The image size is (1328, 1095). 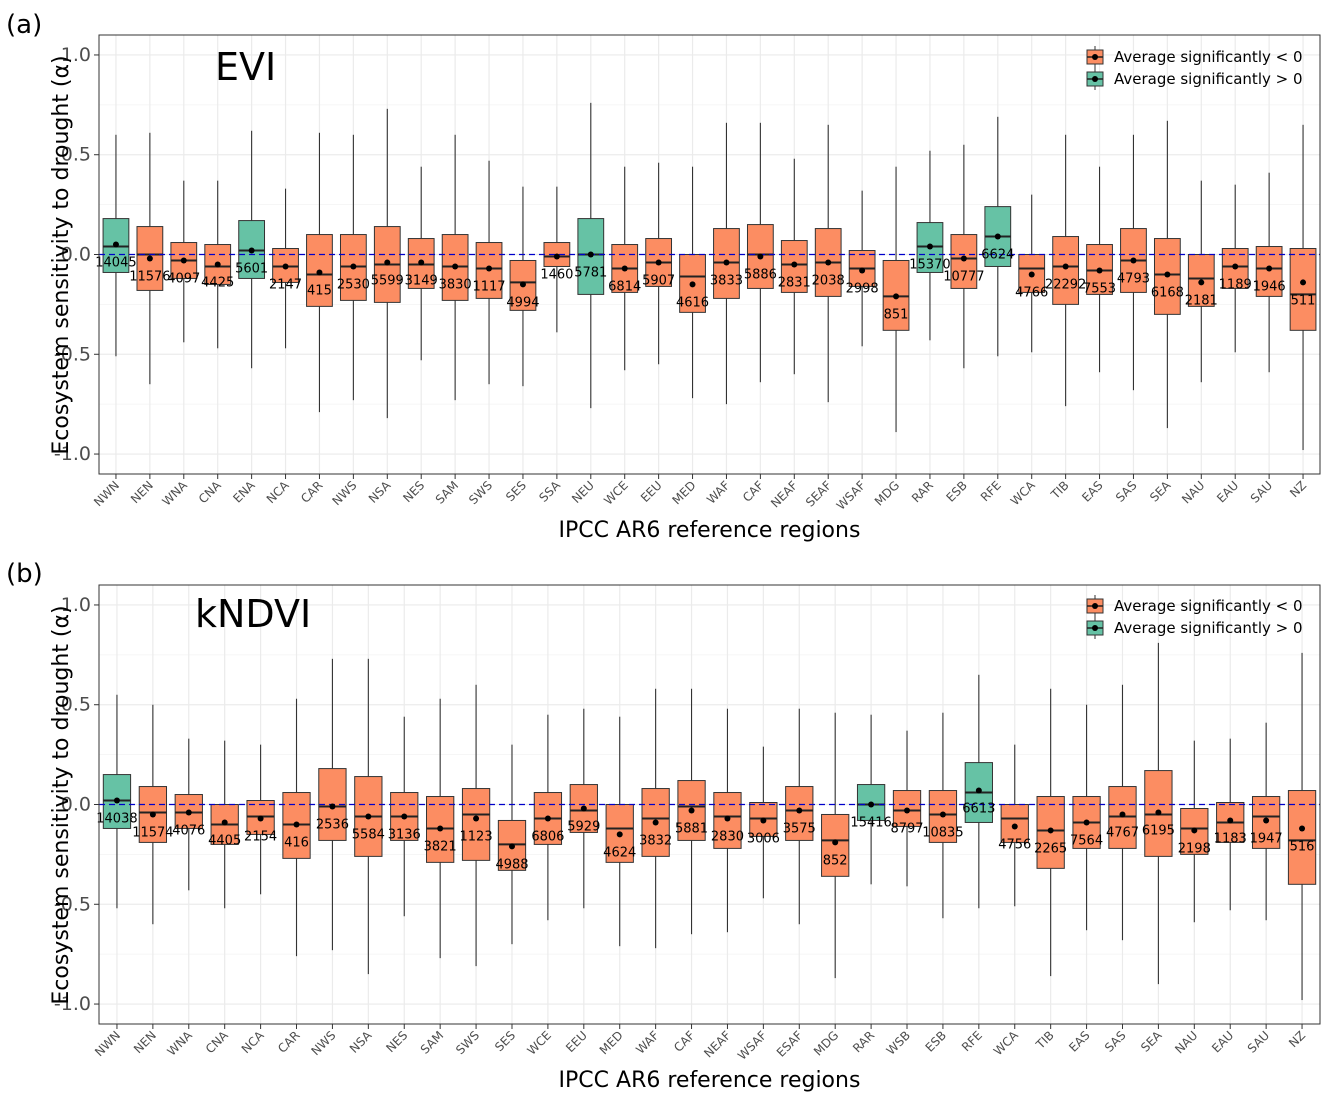 What do you see at coordinates (76, 55) in the screenshot?
I see `y-tick-label: 1.0` at bounding box center [76, 55].